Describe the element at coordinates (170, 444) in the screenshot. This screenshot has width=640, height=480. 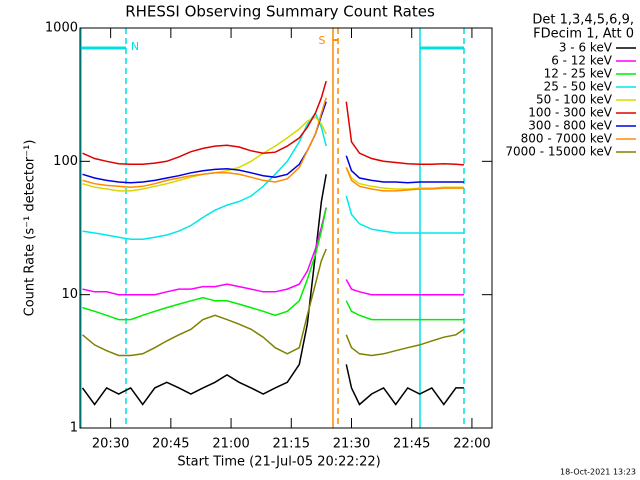
I see `x-tick-label: 20:45` at that location.